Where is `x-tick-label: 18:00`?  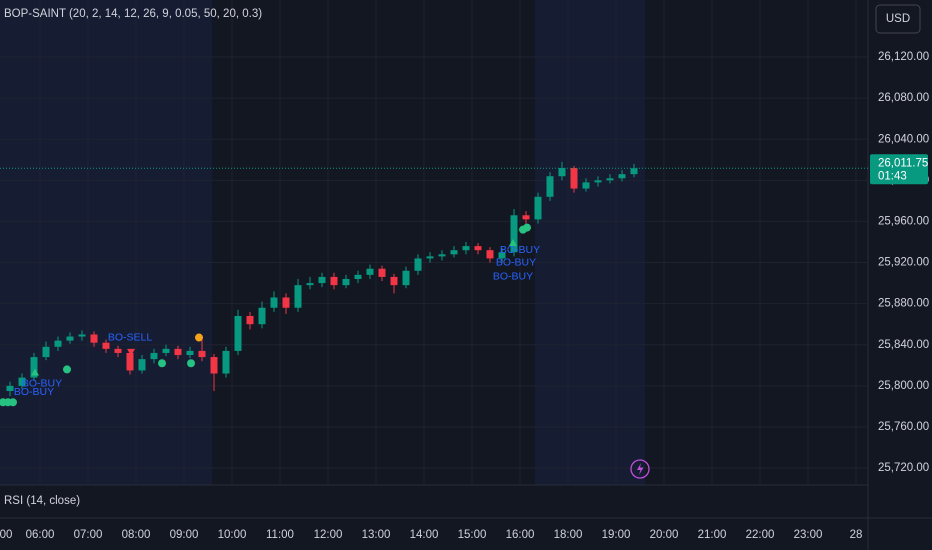 x-tick-label: 18:00 is located at coordinates (568, 535).